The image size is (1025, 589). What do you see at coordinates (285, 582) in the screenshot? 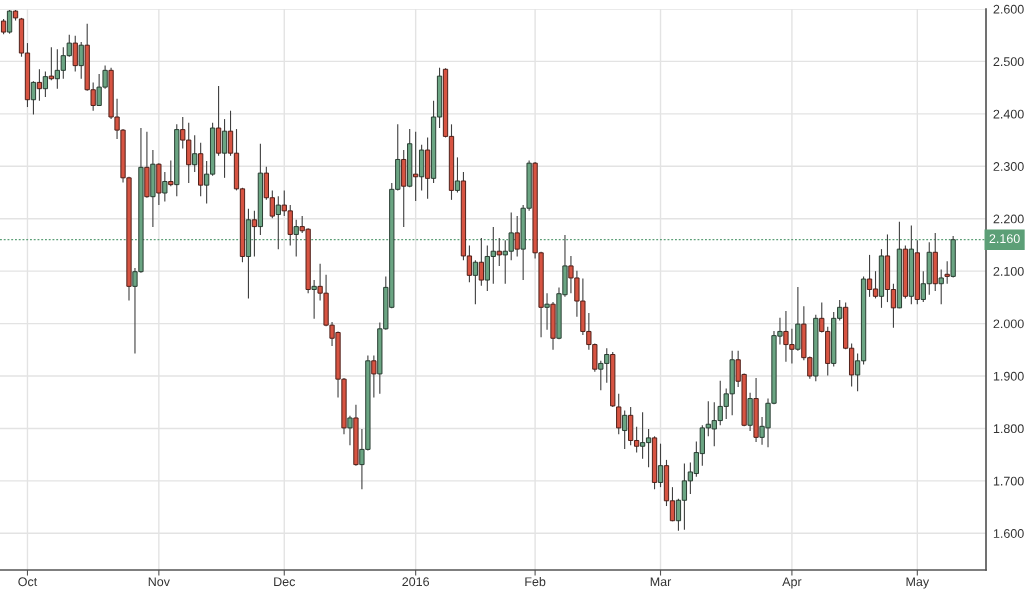
I see `x-tick-label: Dec` at bounding box center [285, 582].